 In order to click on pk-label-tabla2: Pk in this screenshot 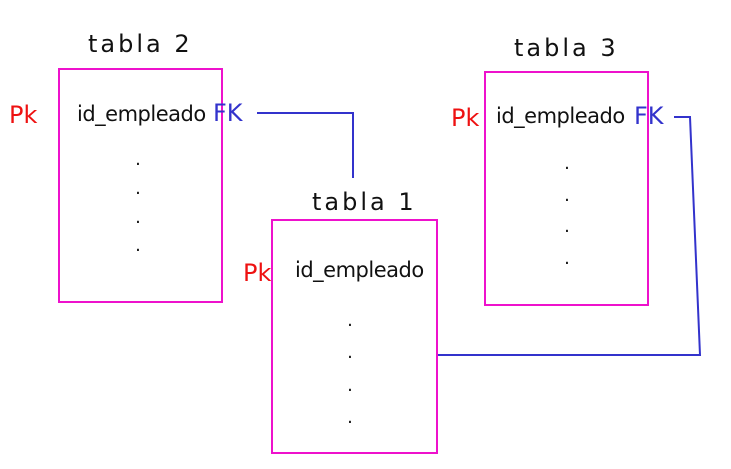, I will do `click(23, 115)`.